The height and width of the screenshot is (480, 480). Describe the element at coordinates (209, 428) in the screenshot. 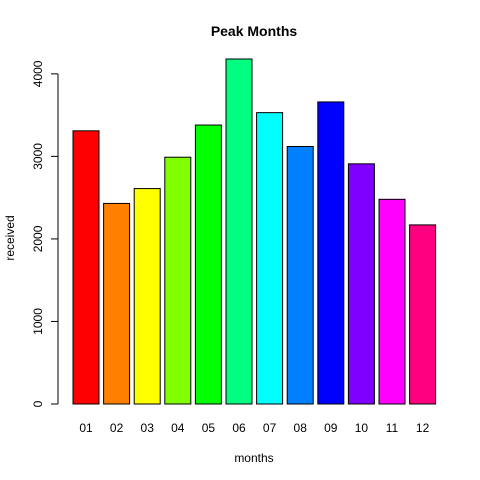

I see `x-tick-label: 05` at that location.